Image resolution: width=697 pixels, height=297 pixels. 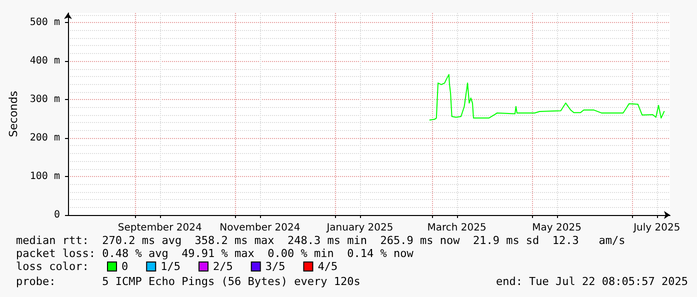 What do you see at coordinates (45, 22) in the screenshot?
I see `y-tick-label: 500 m` at bounding box center [45, 22].